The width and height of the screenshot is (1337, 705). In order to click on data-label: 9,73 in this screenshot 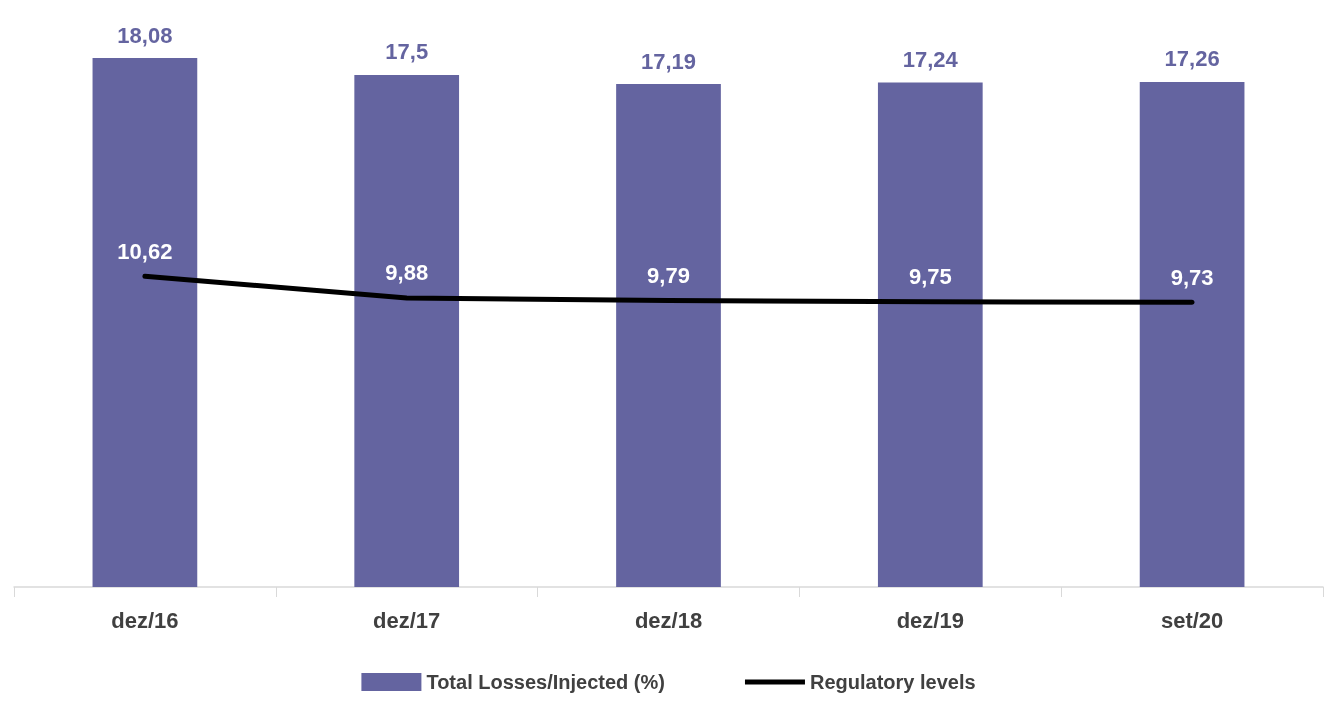, I will do `click(1192, 277)`.